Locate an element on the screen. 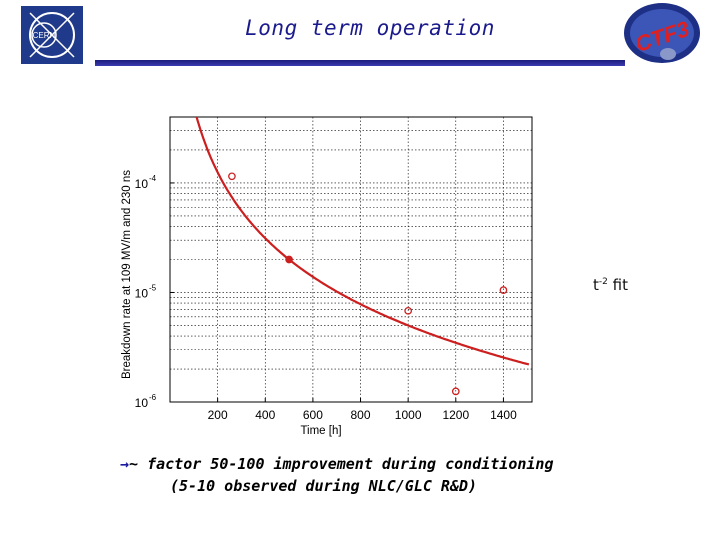 The image size is (720, 540). y-axis-label: Breakdown rate at 109 MV/m and 230 ns is located at coordinates (127, 274).